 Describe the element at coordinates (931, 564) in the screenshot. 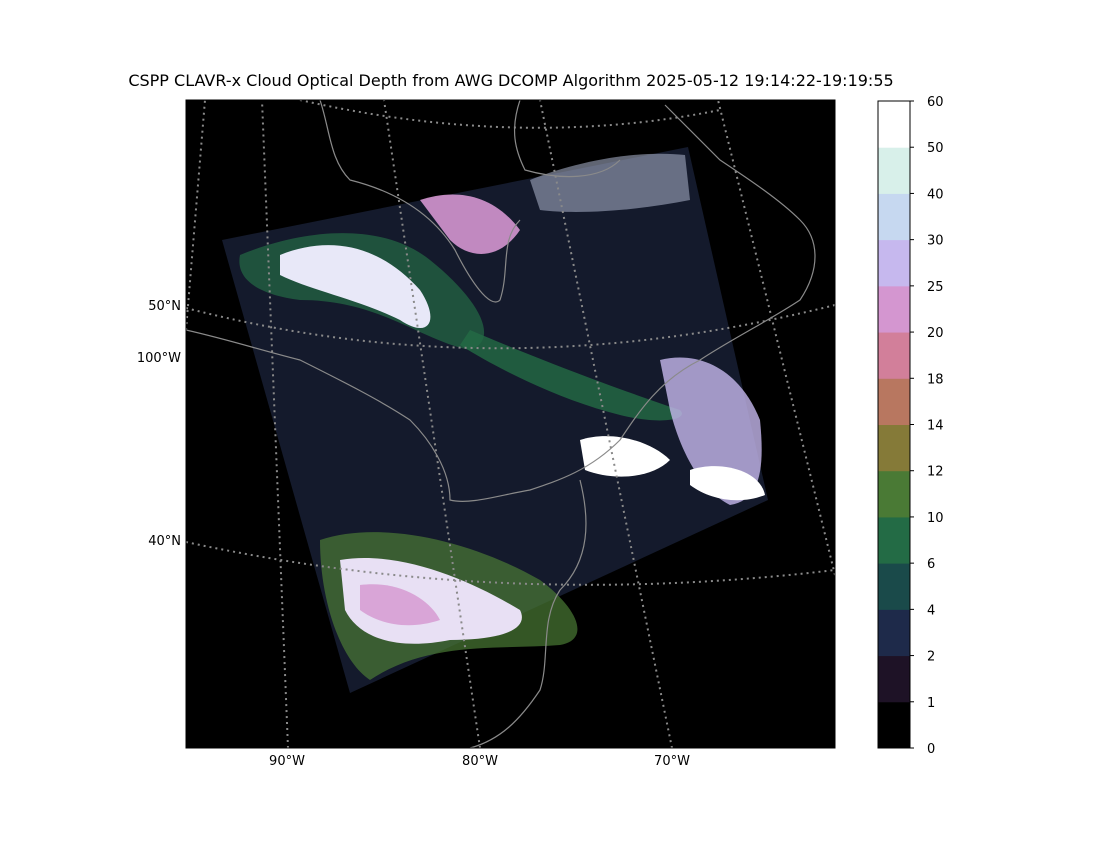

I see `colorbar-tick-label: 6` at that location.